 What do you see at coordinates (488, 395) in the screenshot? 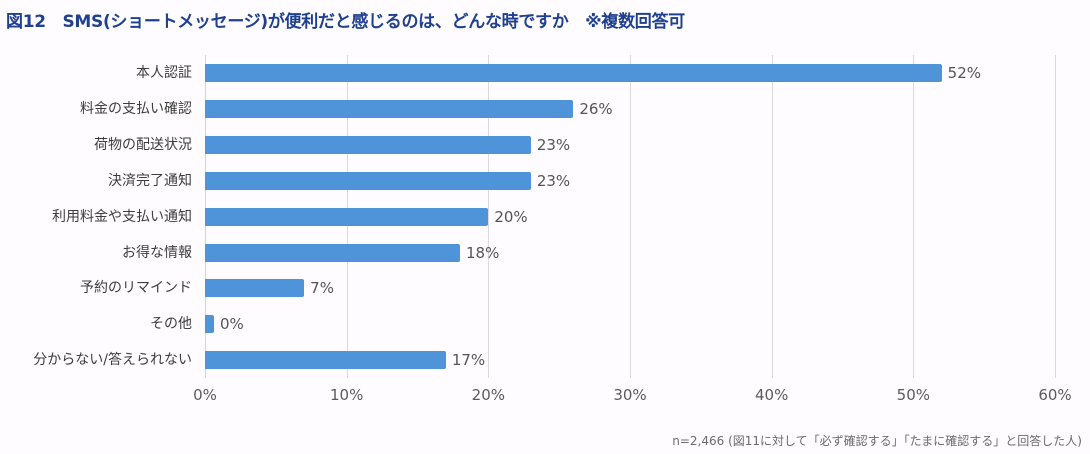
I see `x-tick-label: 20%` at bounding box center [488, 395].